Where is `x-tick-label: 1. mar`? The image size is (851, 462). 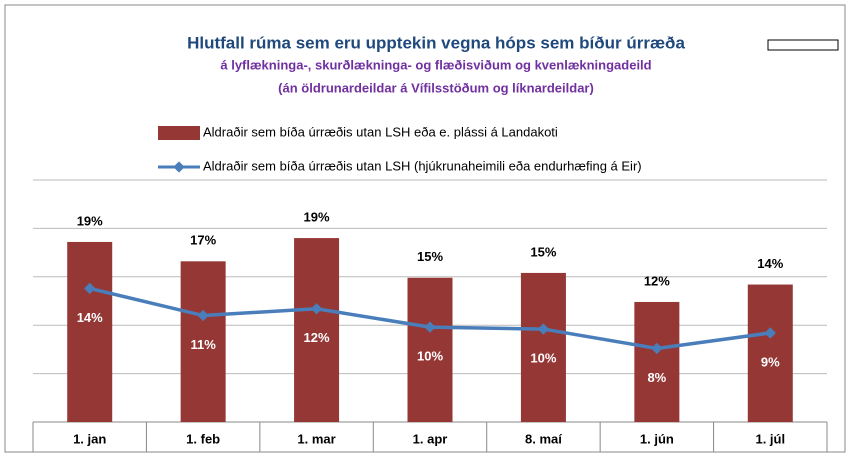
x-tick-label: 1. mar is located at coordinates (316, 438).